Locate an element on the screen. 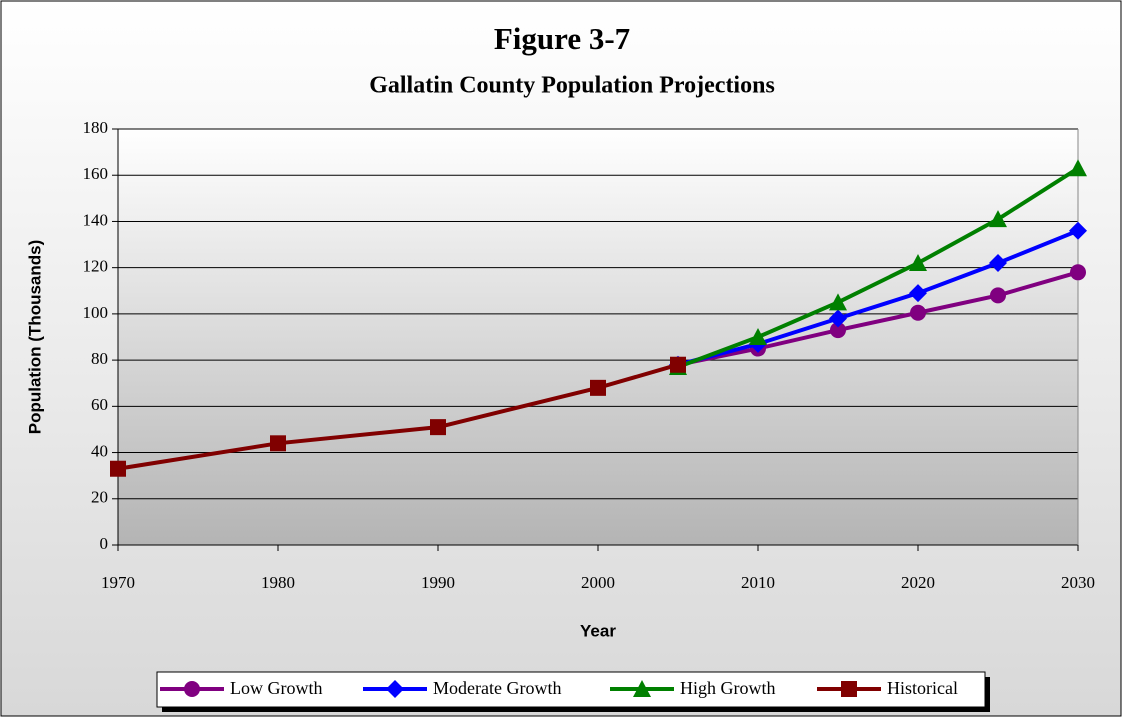 This screenshot has height=719, width=1124. chart-title: Figure 3-7 is located at coordinates (562, 38).